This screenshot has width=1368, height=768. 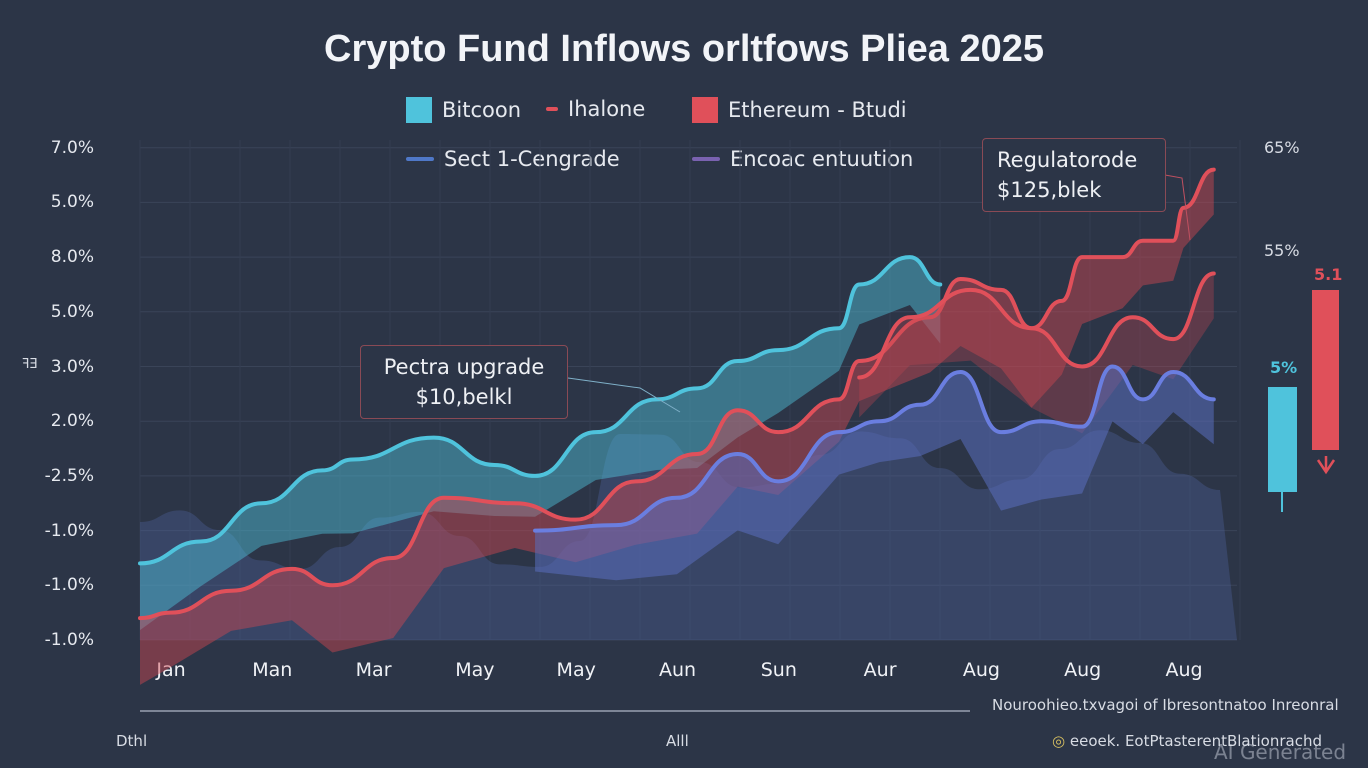 What do you see at coordinates (1177, 207) in the screenshot?
I see `annotation-leader-regulatory` at bounding box center [1177, 207].